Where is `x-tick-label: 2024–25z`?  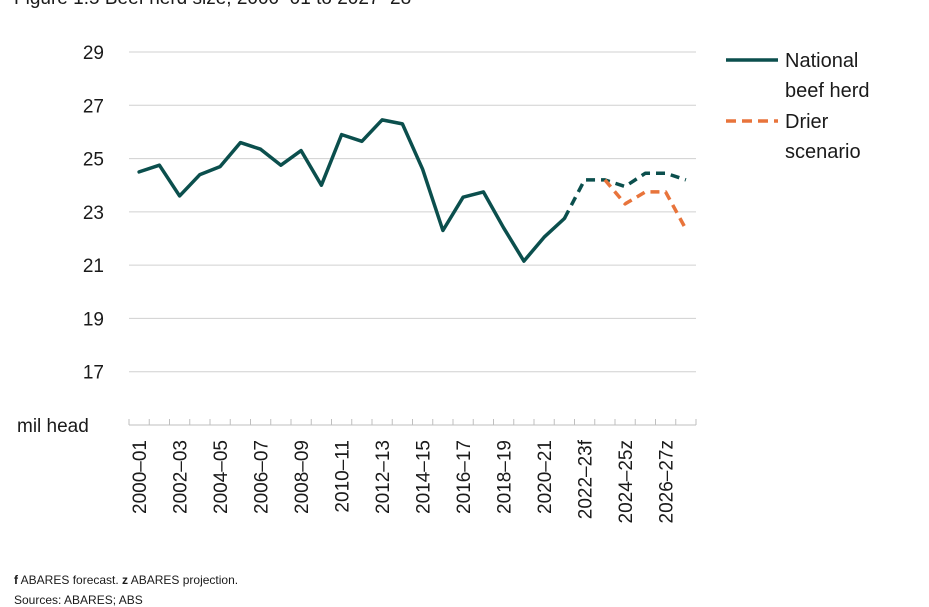 x-tick-label: 2024–25z is located at coordinates (626, 481).